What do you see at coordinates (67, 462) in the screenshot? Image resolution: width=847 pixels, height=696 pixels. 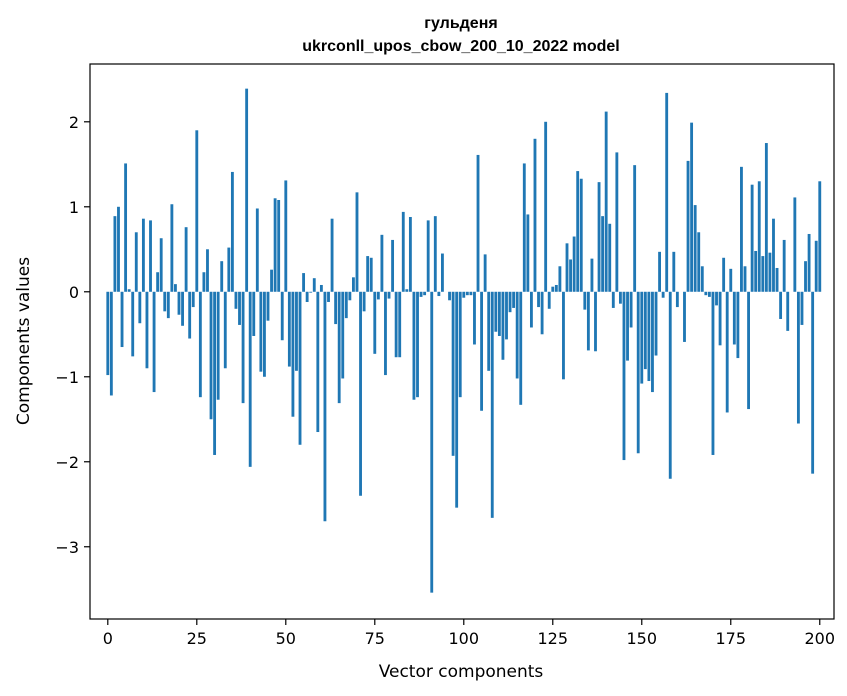 I see `y-tick-label: −2` at bounding box center [67, 462].